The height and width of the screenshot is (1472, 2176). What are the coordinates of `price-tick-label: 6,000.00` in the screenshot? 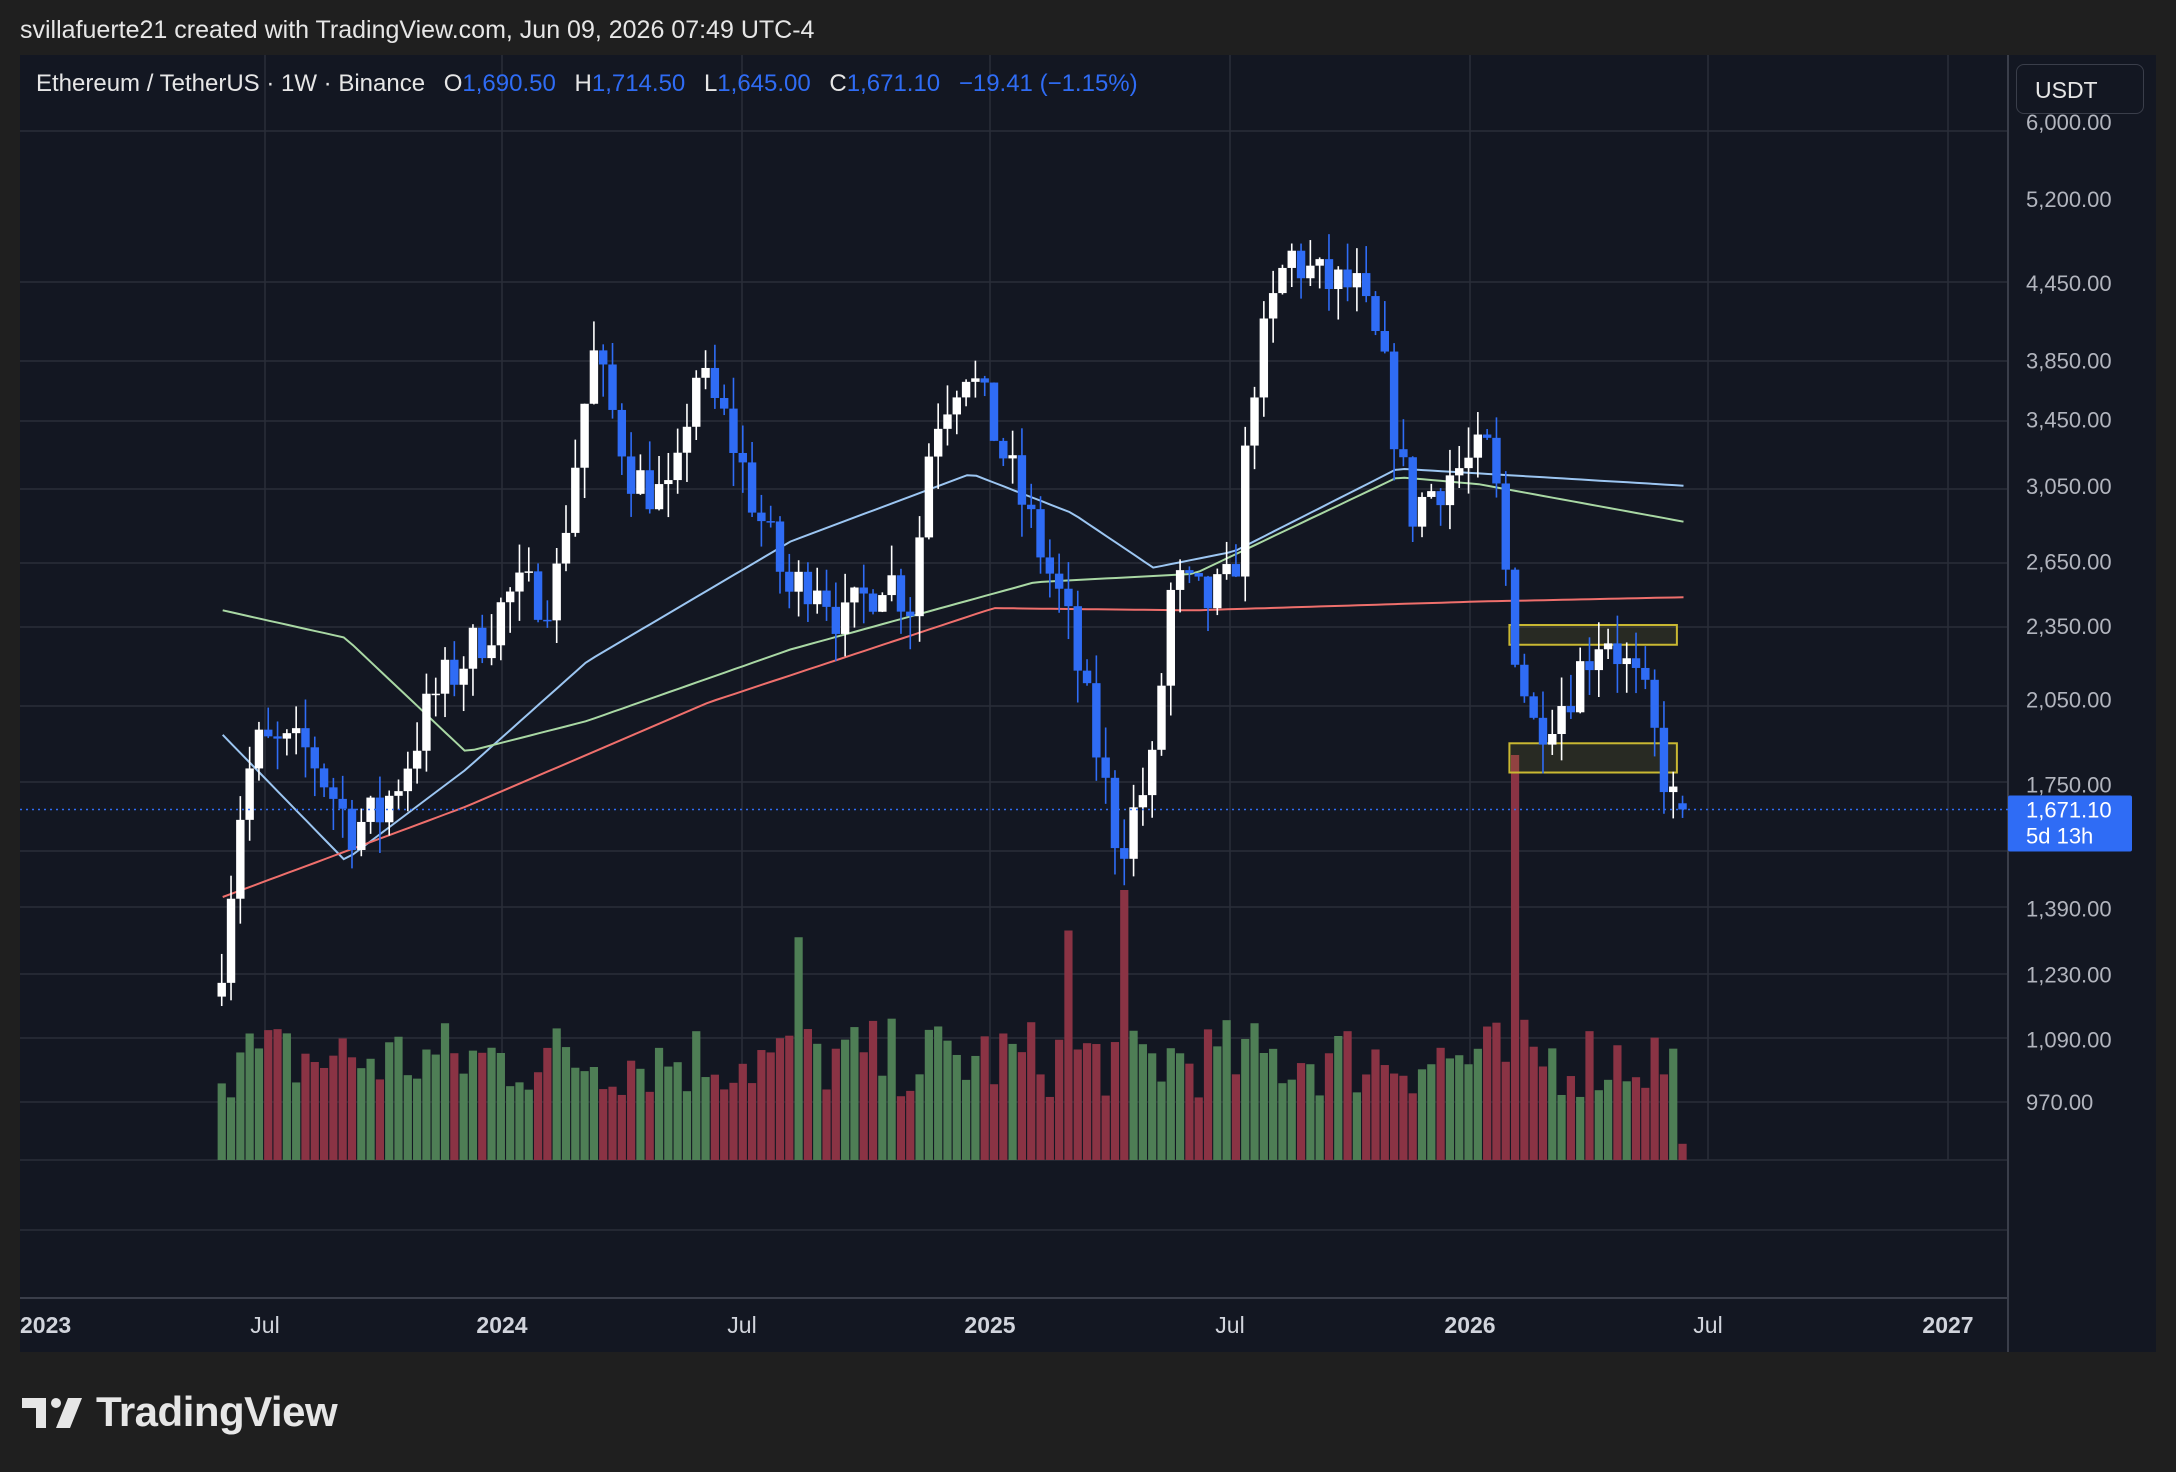 It's located at (2069, 122).